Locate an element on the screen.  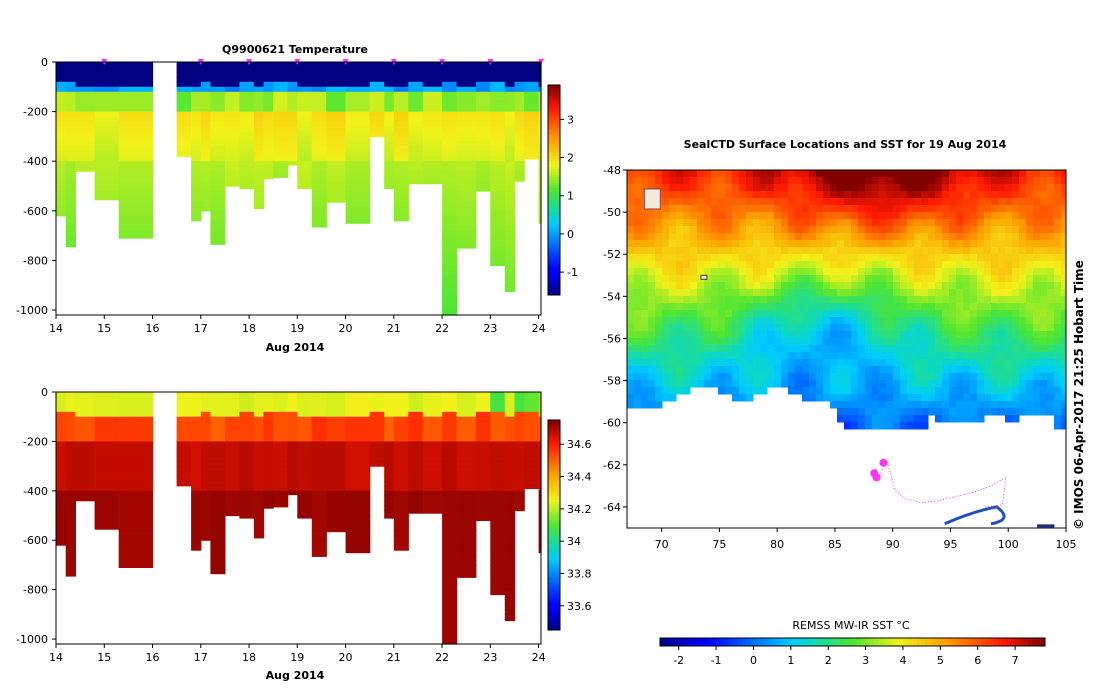
x-tick-label: 90 is located at coordinates (893, 544).